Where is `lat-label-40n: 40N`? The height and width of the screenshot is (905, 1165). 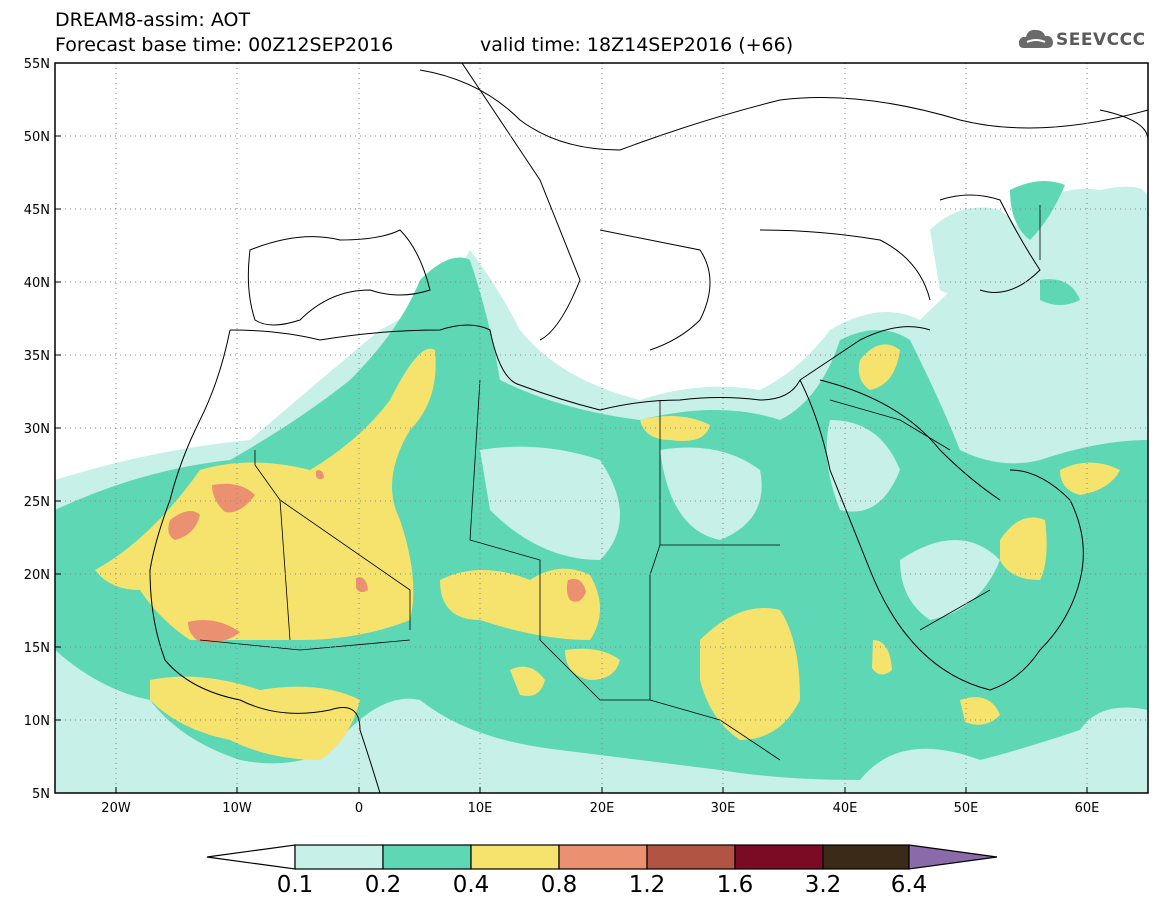 lat-label-40n: 40N is located at coordinates (37, 283).